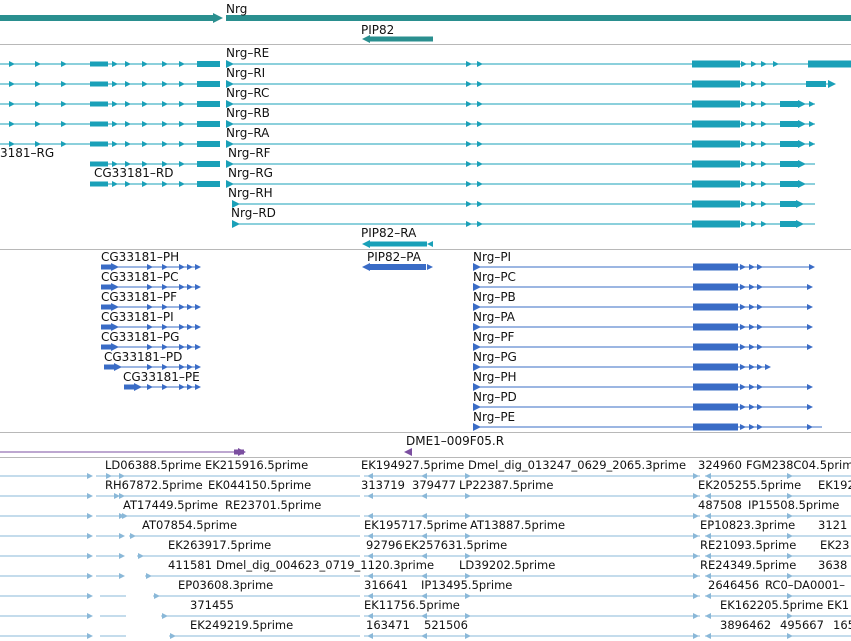  Describe the element at coordinates (220, 545) in the screenshot. I see `est-label: EK263917.5prime` at that location.